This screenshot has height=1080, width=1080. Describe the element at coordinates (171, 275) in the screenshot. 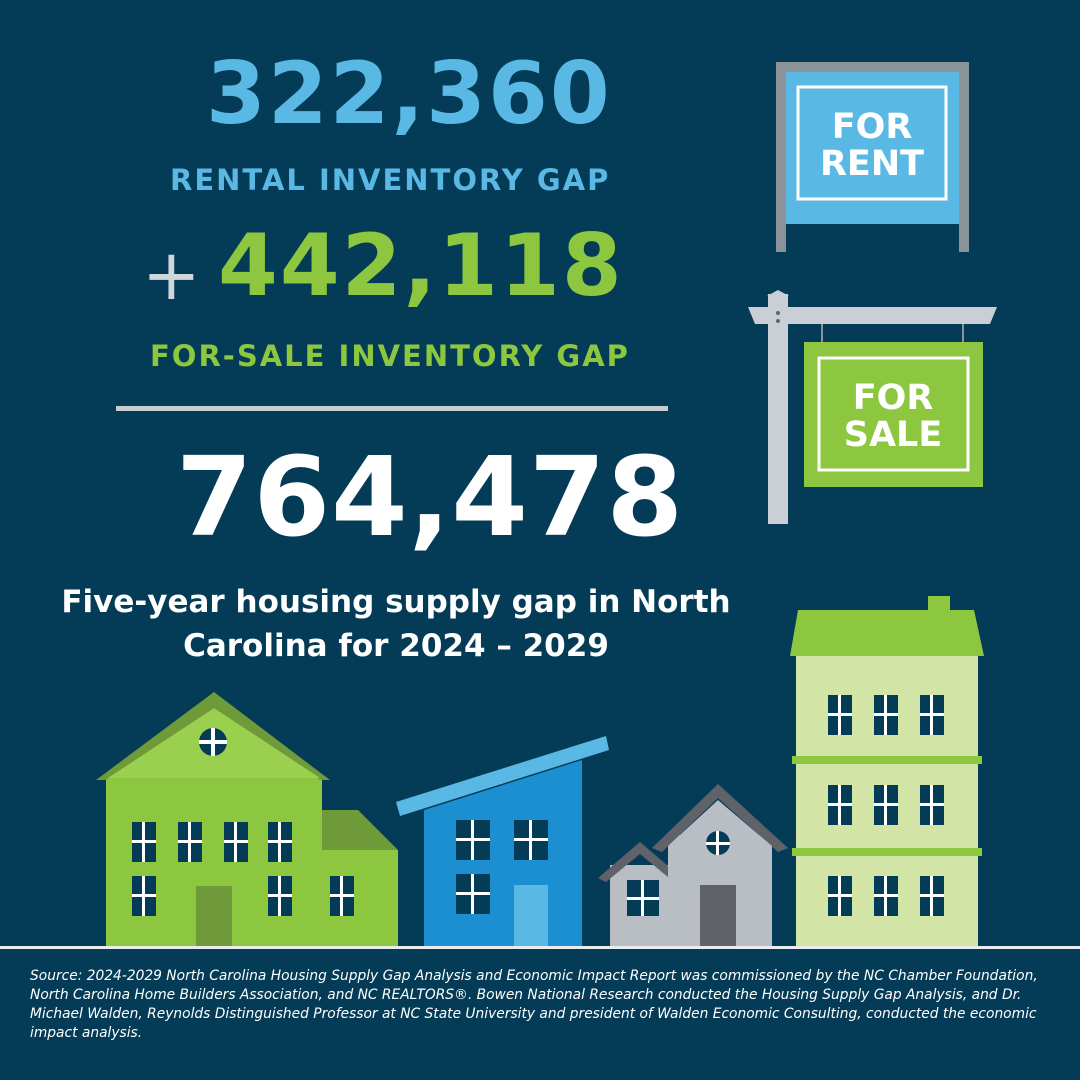

I see `plus-sign: +` at that location.